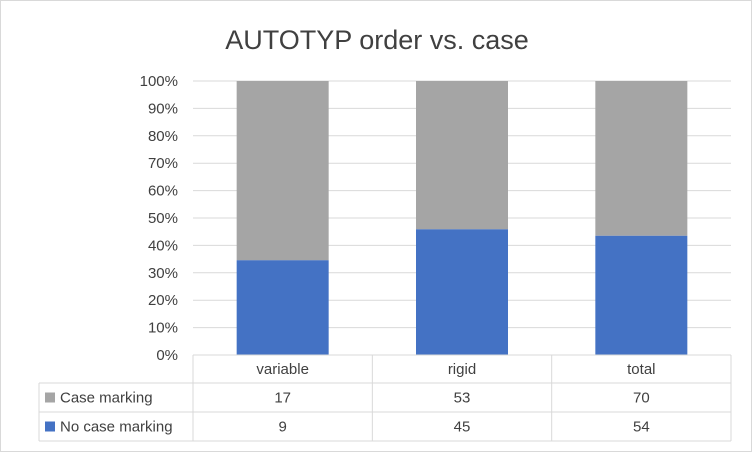  What do you see at coordinates (163, 273) in the screenshot?
I see `y-tick-label: 30%` at bounding box center [163, 273].